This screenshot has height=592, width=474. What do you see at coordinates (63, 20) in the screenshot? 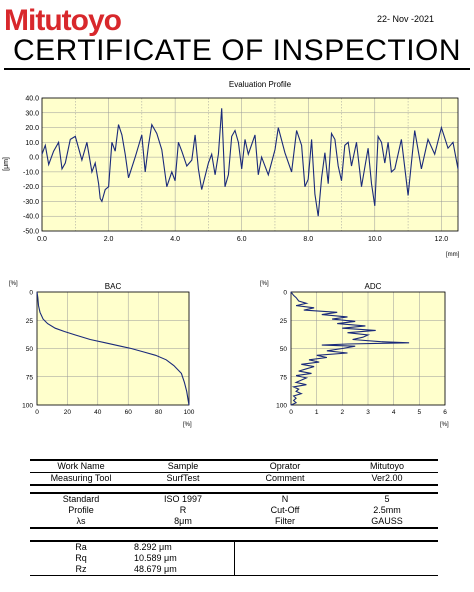
I see `brand-logo: Mitutoyo` at bounding box center [63, 20].